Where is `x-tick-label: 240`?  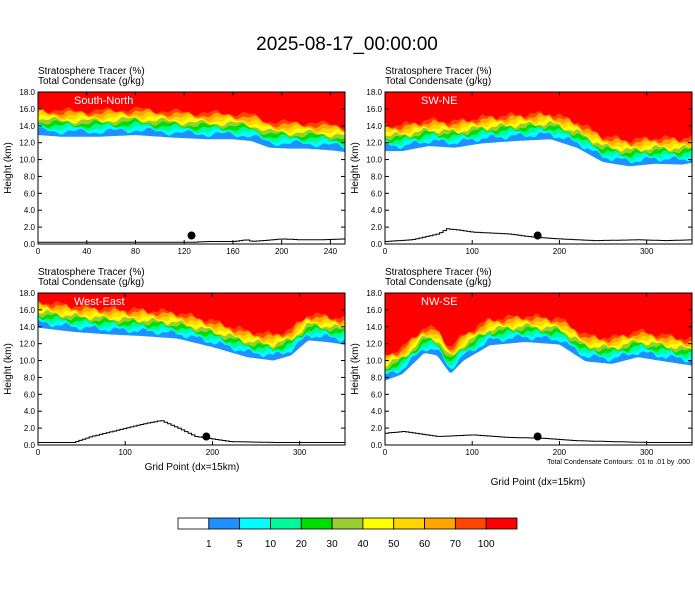
x-tick-label: 240 is located at coordinates (331, 251).